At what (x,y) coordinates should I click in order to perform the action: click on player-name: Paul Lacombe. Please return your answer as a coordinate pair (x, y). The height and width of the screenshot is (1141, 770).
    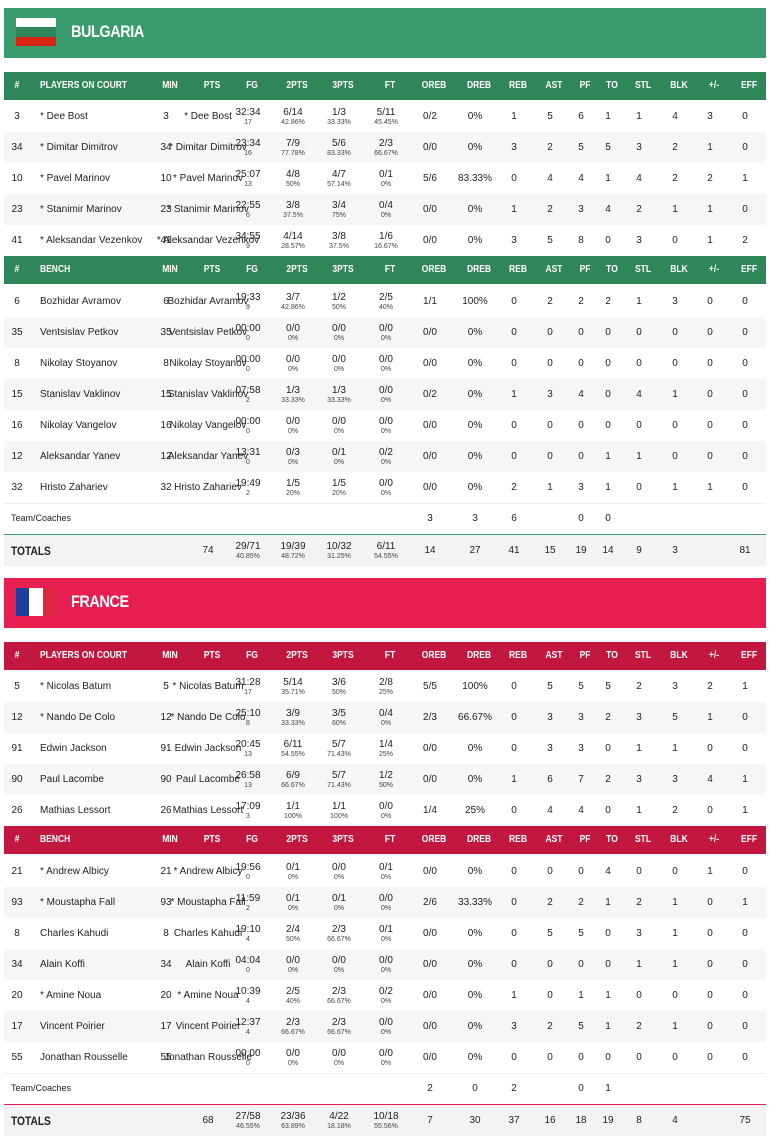
    Looking at the image, I should click on (72, 779).